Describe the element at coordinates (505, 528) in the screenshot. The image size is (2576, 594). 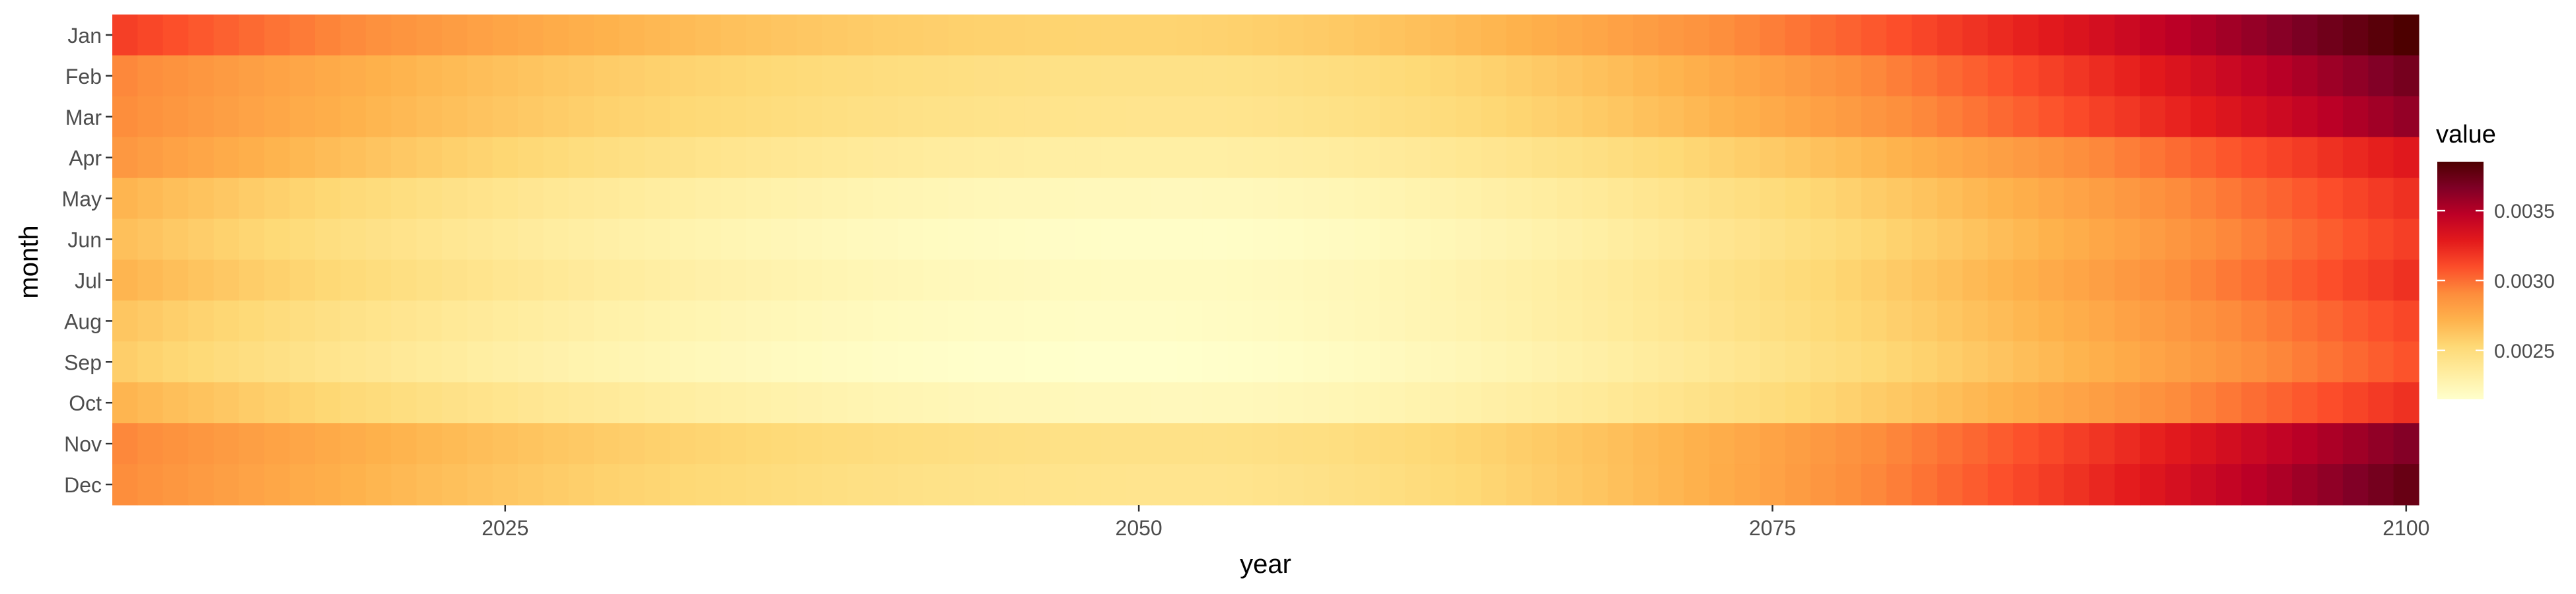
I see `x-tick-label: 2025` at that location.